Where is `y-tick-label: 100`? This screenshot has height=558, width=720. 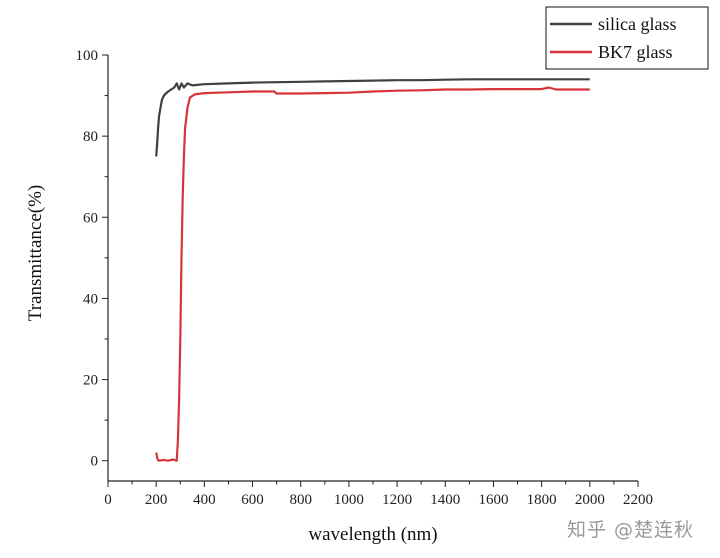
y-tick-label: 100 is located at coordinates (87, 56).